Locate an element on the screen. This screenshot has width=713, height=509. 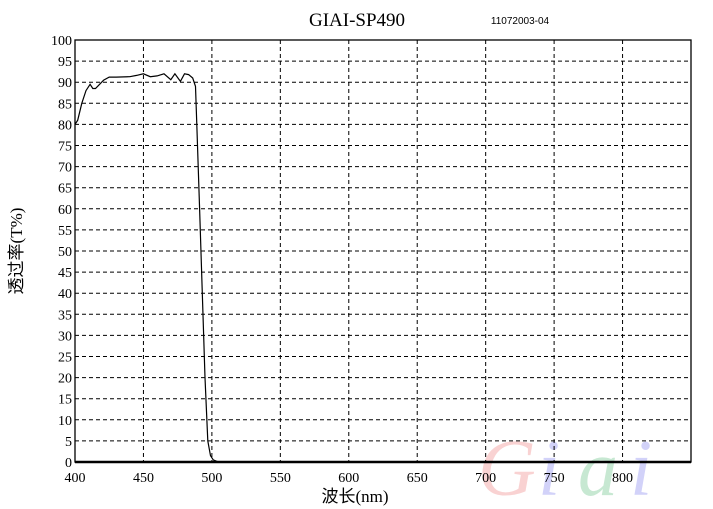
y-tick-label: 65 is located at coordinates (65, 189).